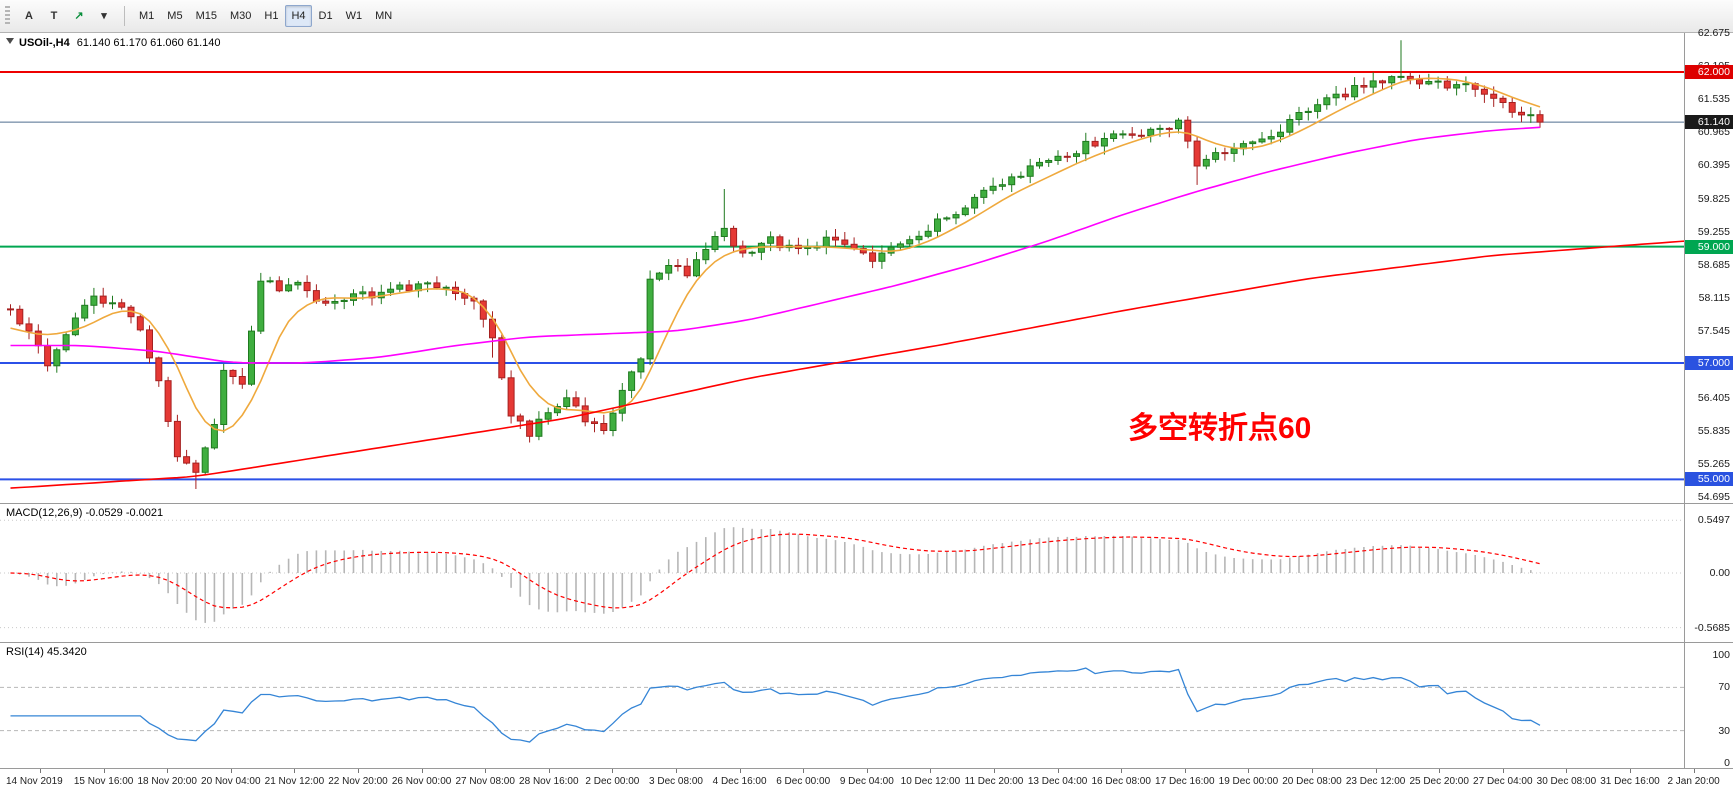 The height and width of the screenshot is (795, 1733). What do you see at coordinates (271, 16) in the screenshot?
I see `timeframe-button-h1: H1` at bounding box center [271, 16].